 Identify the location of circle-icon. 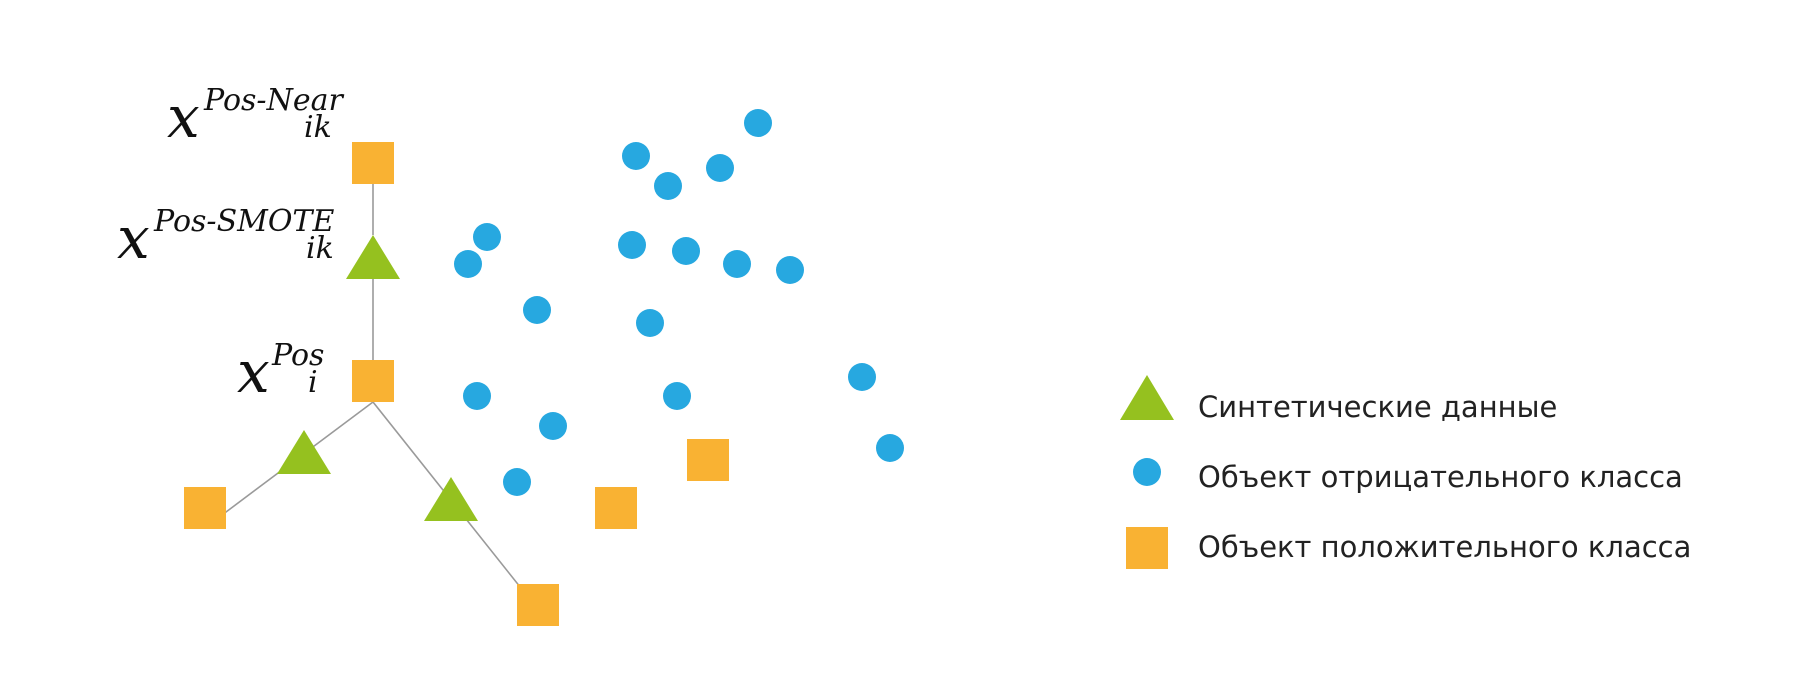
(1147, 472).